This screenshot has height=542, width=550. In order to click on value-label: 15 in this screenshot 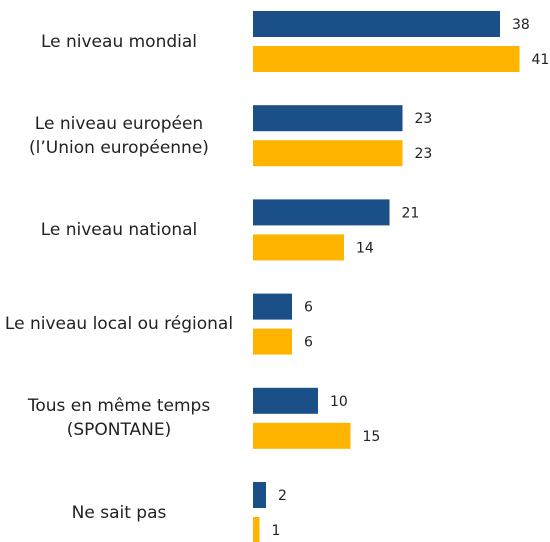, I will do `click(372, 437)`.